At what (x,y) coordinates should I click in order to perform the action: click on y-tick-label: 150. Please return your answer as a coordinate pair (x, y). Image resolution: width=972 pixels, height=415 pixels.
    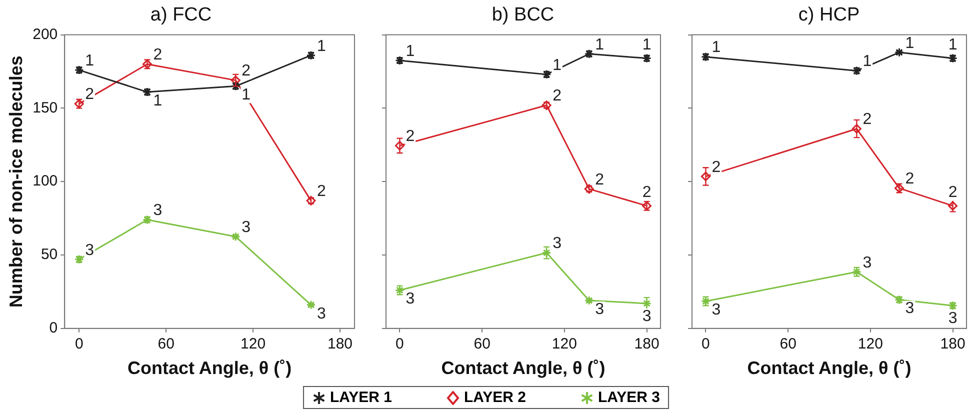
    Looking at the image, I should click on (45, 107).